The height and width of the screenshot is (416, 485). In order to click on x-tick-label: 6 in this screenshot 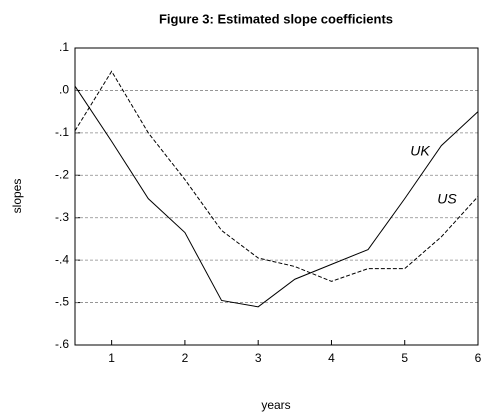, I will do `click(478, 358)`.